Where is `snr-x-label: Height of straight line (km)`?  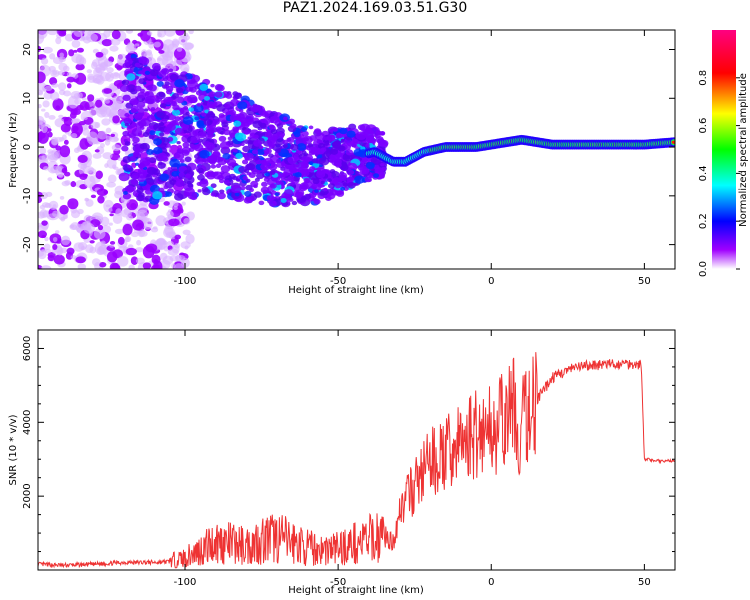
snr-x-label: Height of straight line (km) is located at coordinates (356, 590).